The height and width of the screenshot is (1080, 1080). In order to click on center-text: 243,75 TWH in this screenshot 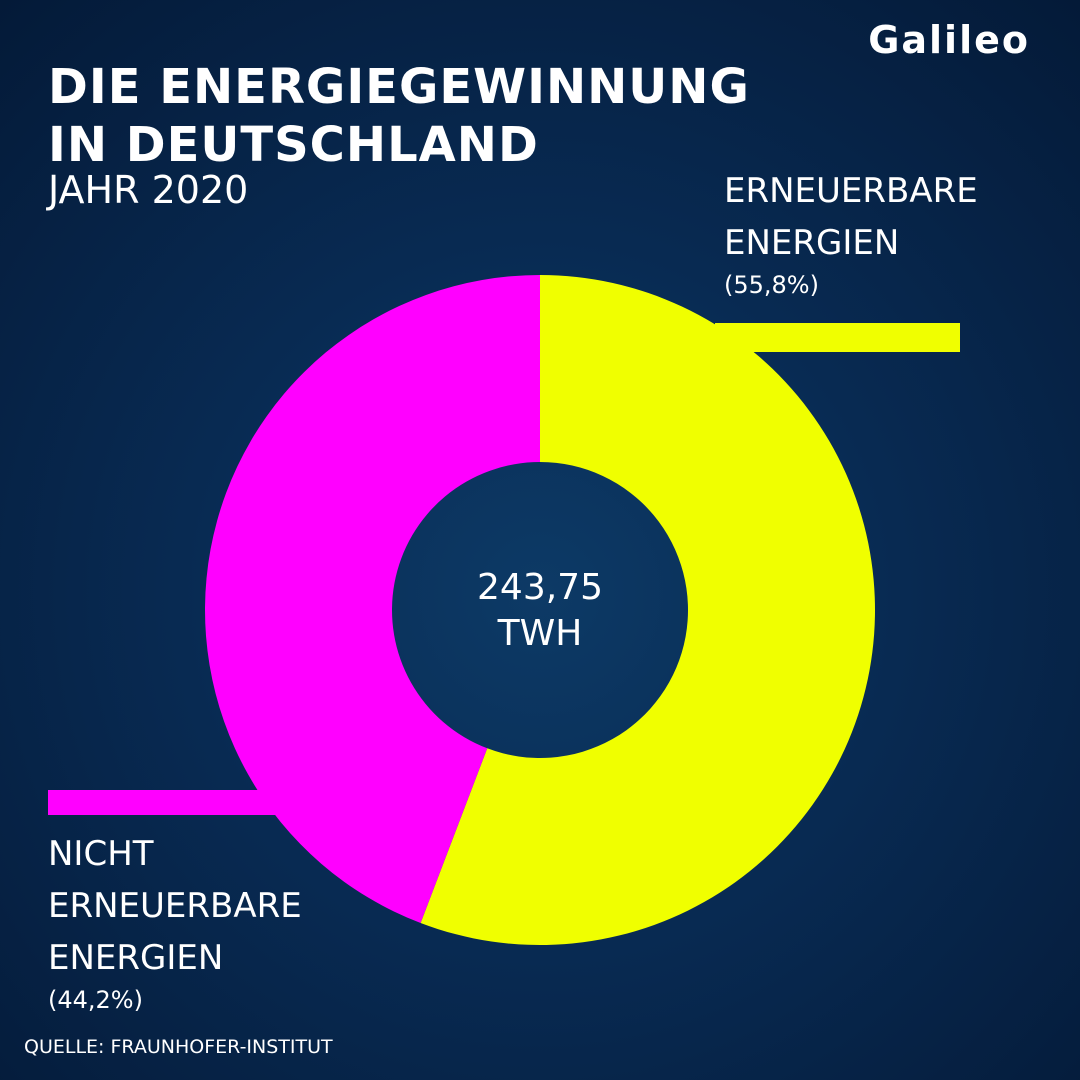, I will do `click(540, 610)`.